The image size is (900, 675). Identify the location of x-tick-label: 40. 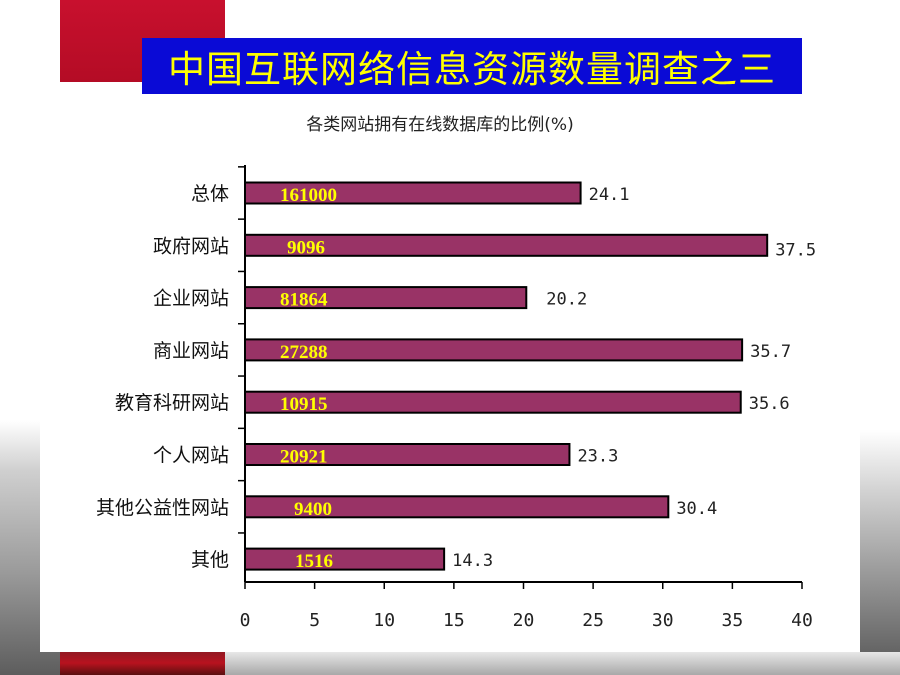
(802, 620).